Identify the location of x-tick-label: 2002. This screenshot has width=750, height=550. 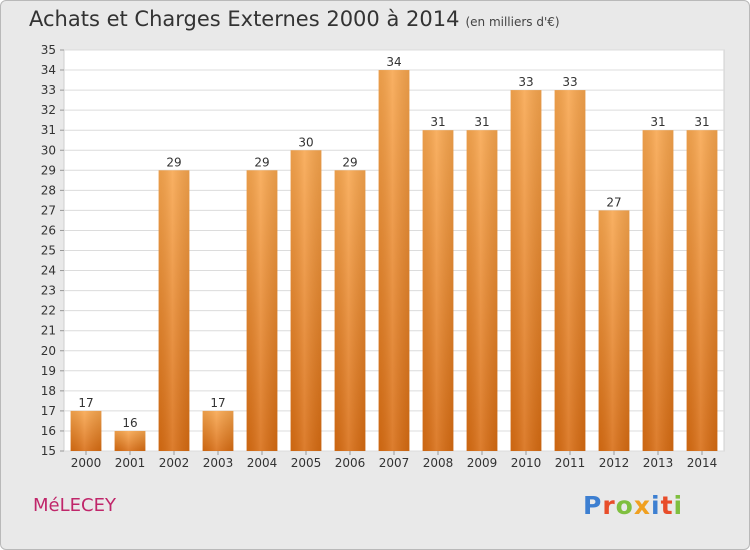
(174, 463).